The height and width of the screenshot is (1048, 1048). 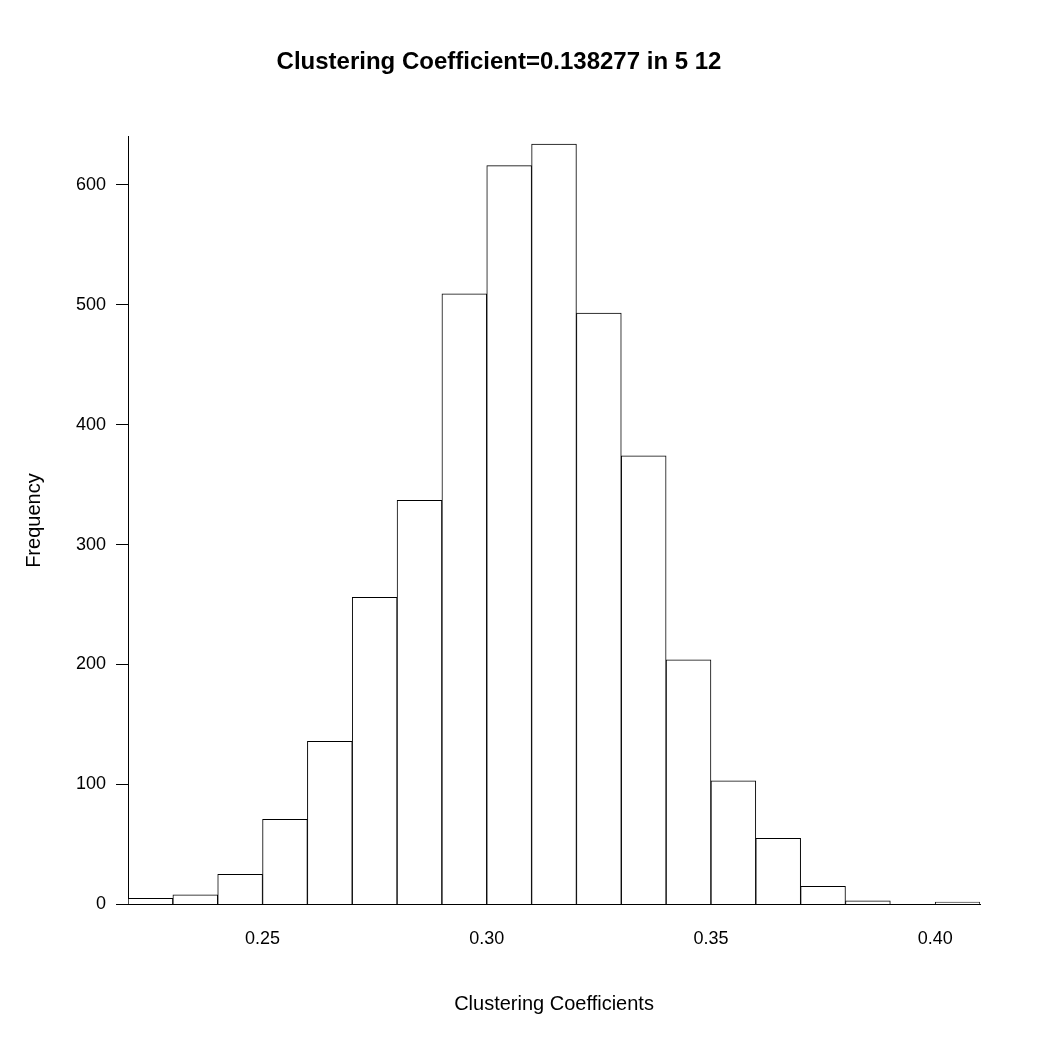 I want to click on y-tick-label: 0, so click(x=101, y=903).